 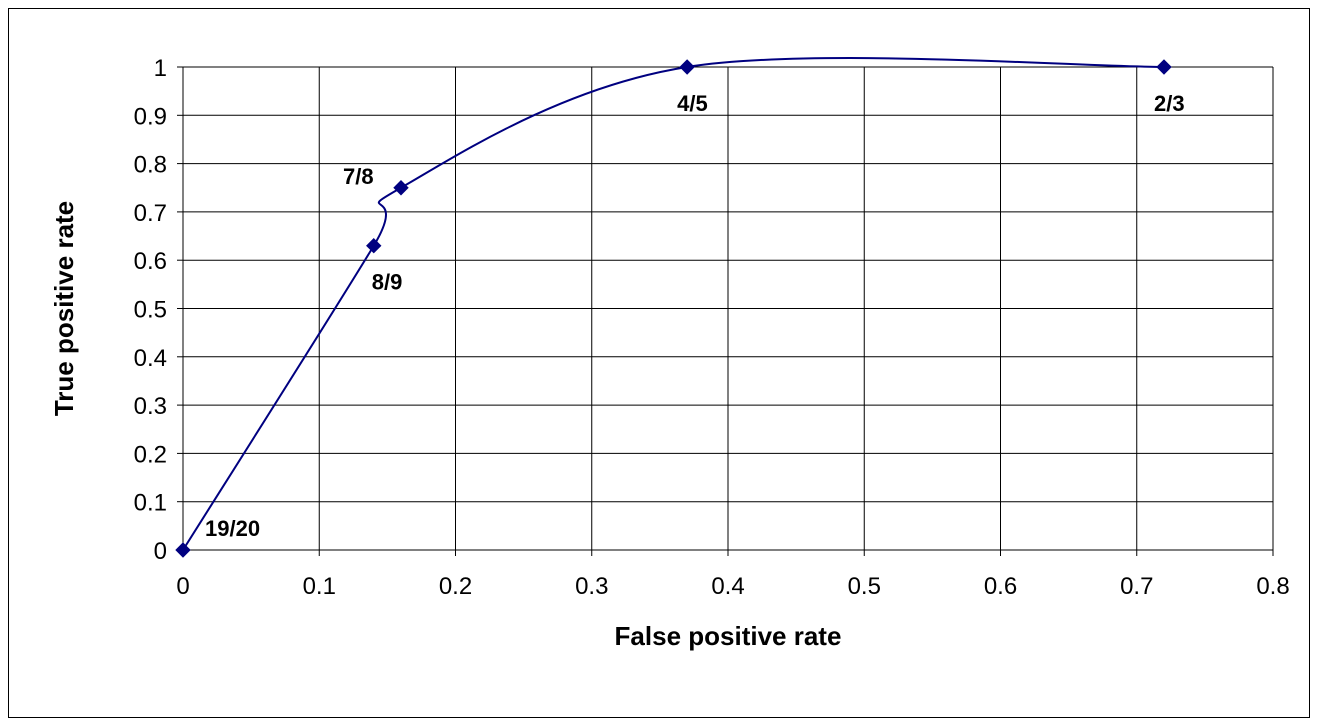 What do you see at coordinates (150, 406) in the screenshot?
I see `y-tick-label: 0.3` at bounding box center [150, 406].